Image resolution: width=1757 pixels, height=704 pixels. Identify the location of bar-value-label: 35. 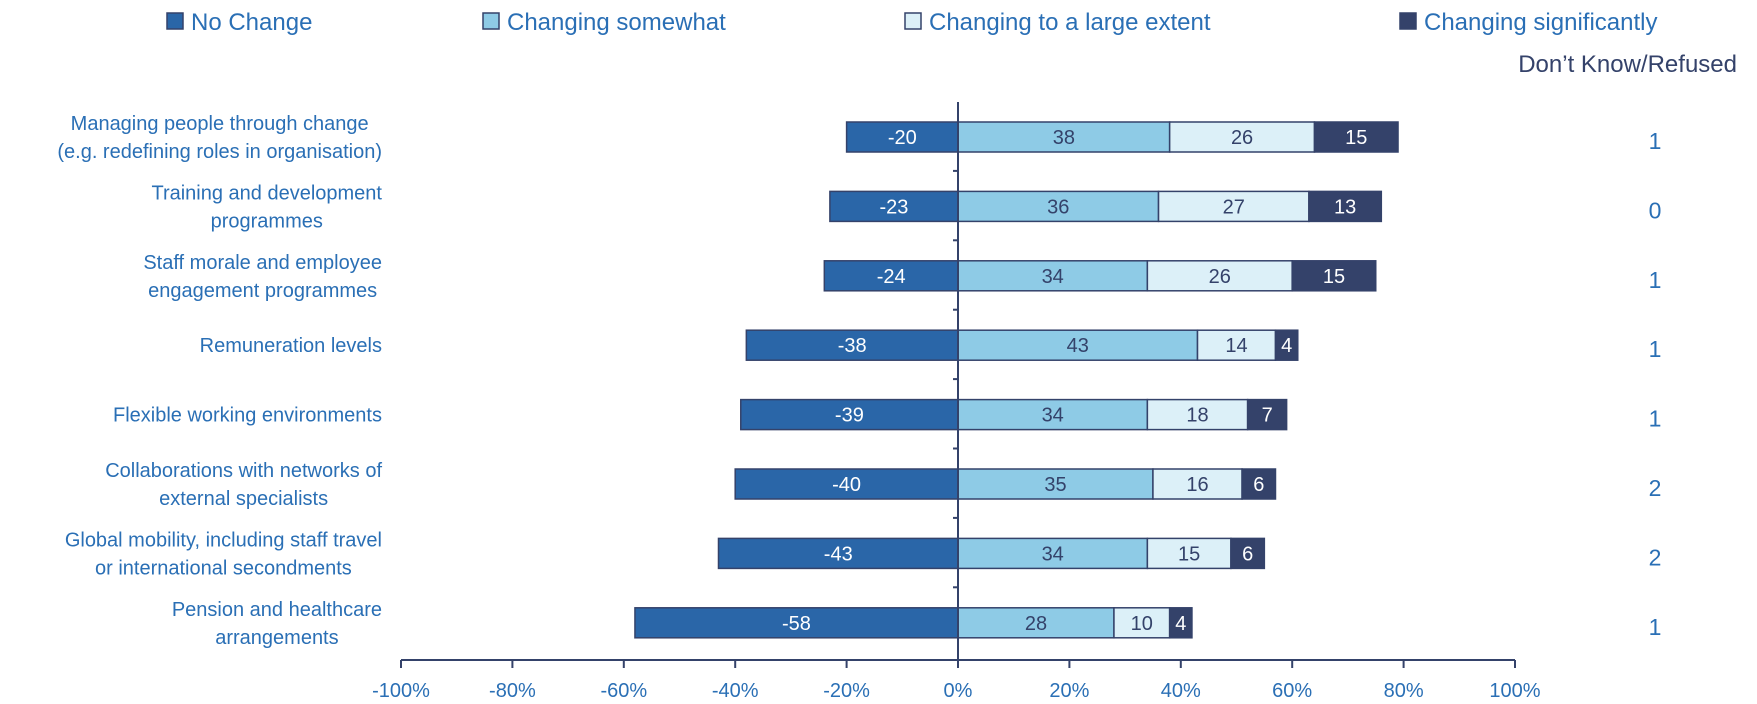
(1055, 485).